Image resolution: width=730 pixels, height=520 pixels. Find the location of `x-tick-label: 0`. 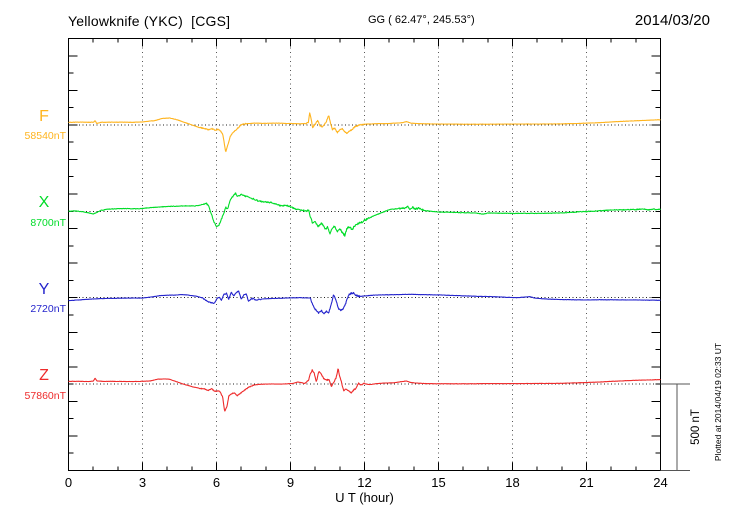

x-tick-label: 0 is located at coordinates (68, 482).